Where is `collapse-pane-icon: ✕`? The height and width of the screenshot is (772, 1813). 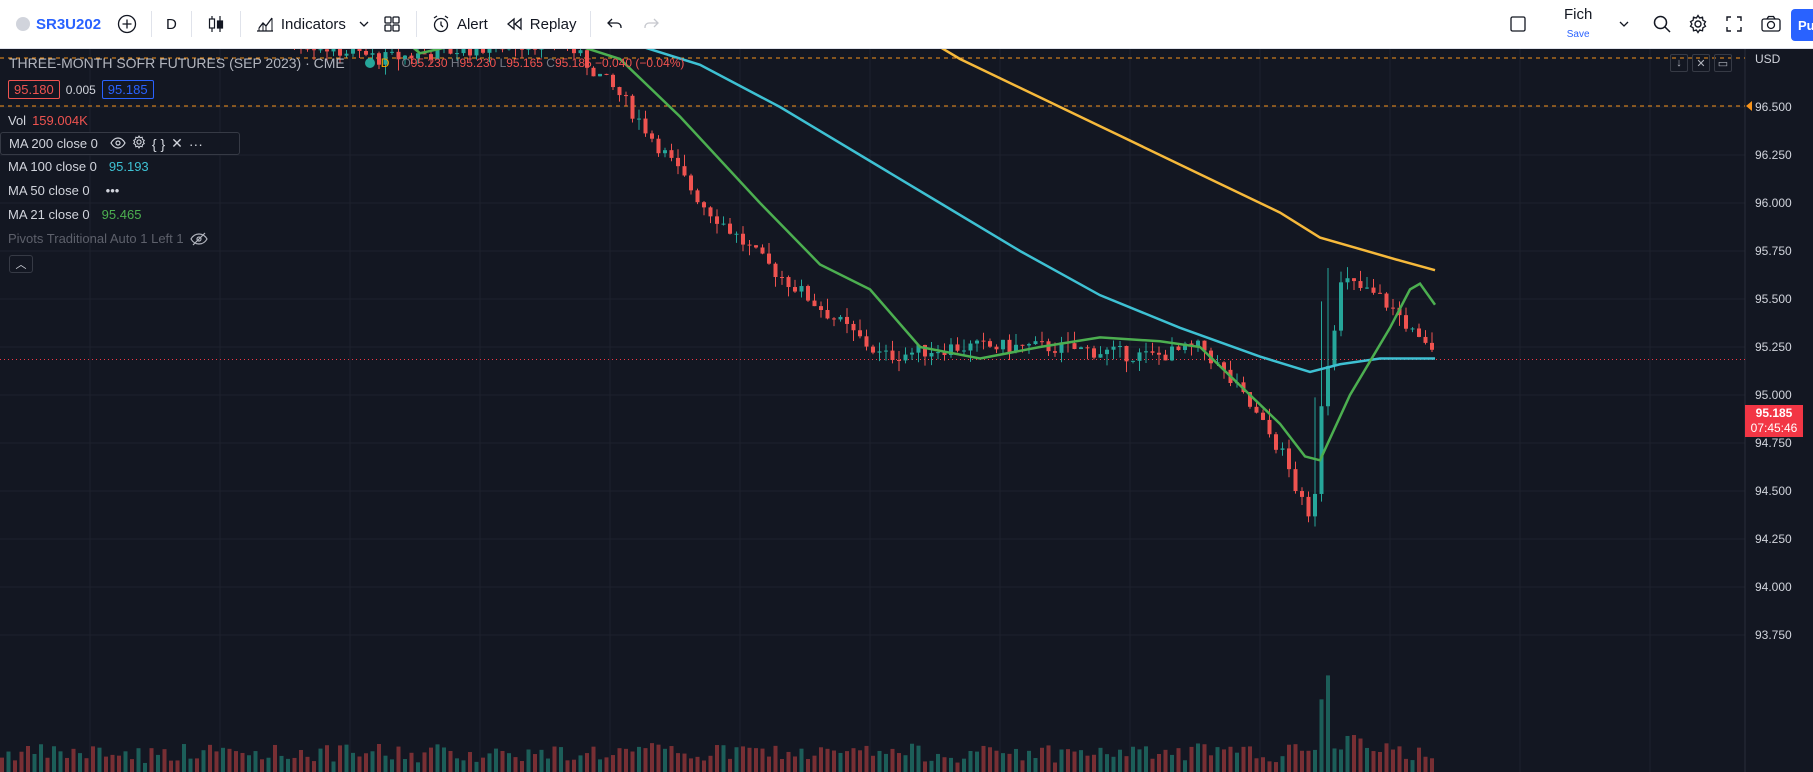 collapse-pane-icon: ✕ is located at coordinates (1701, 63).